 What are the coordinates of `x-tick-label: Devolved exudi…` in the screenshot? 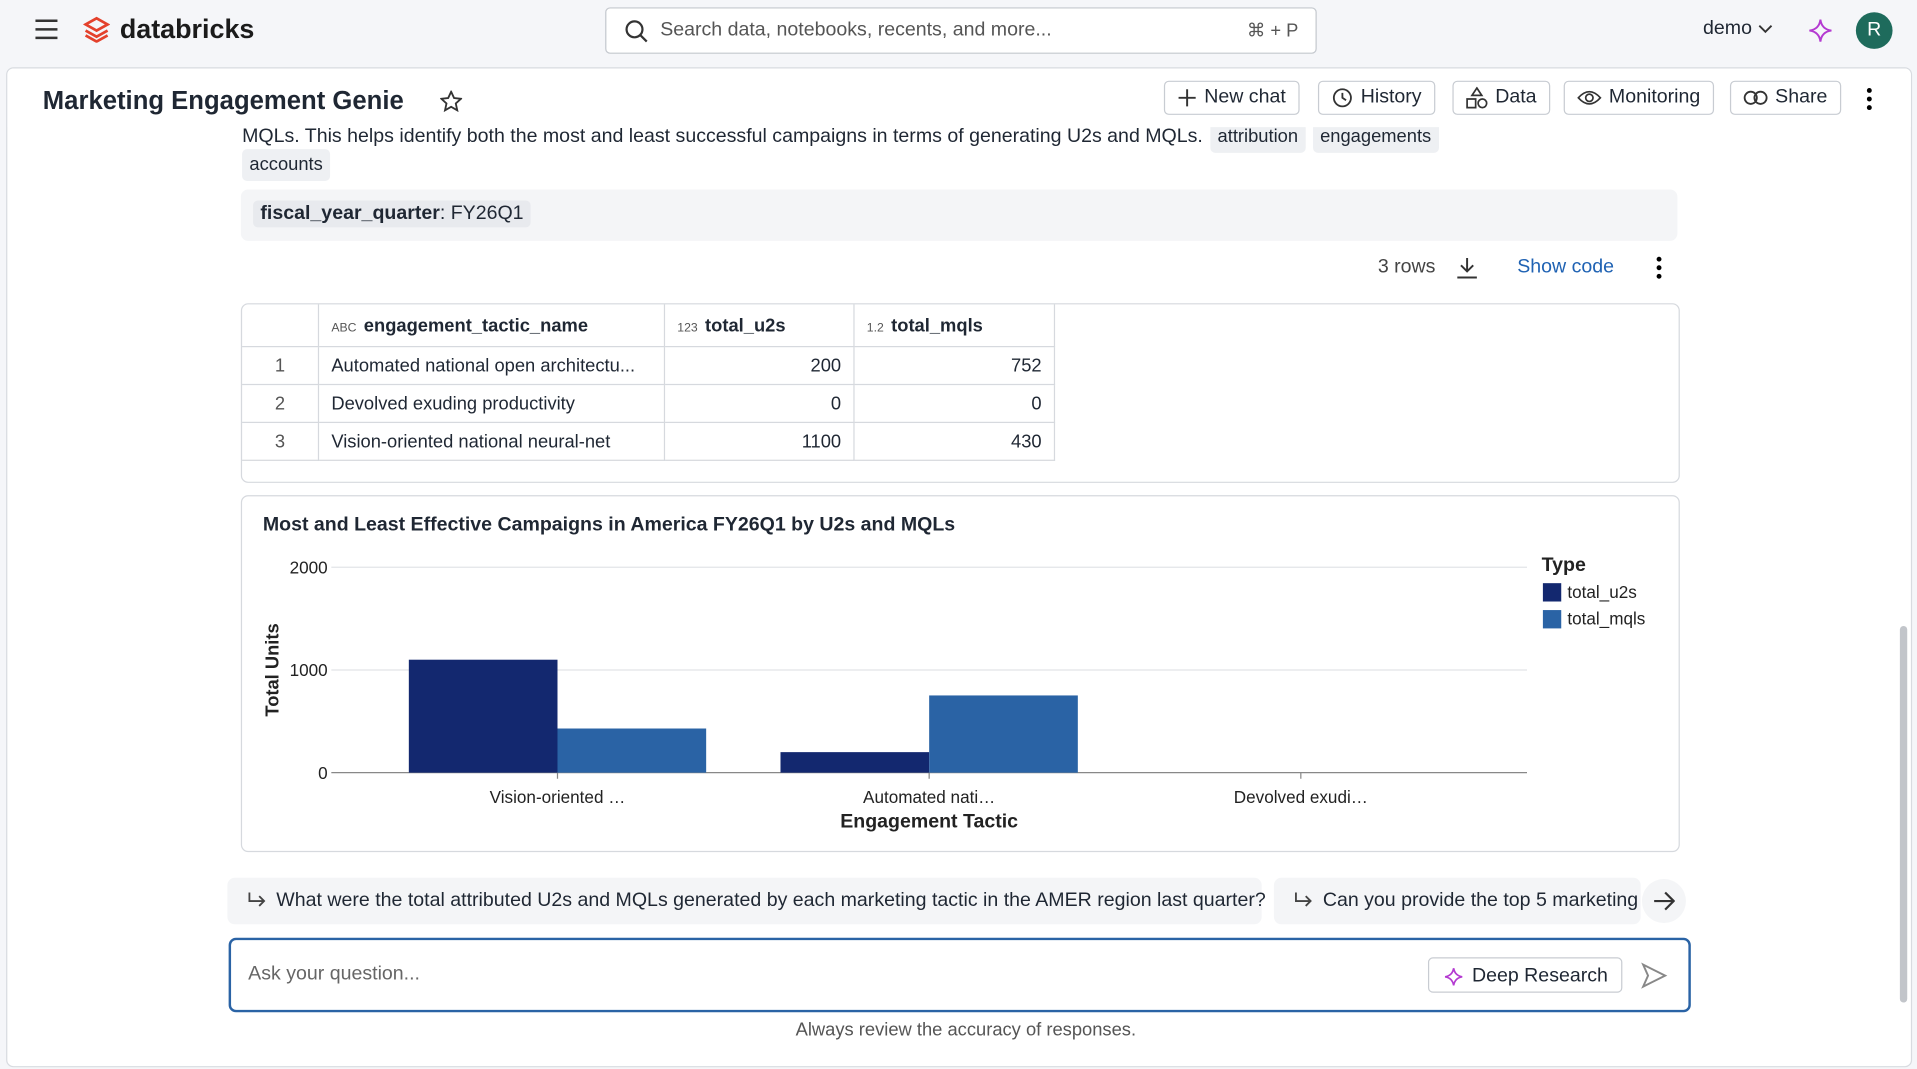 It's located at (1301, 797).